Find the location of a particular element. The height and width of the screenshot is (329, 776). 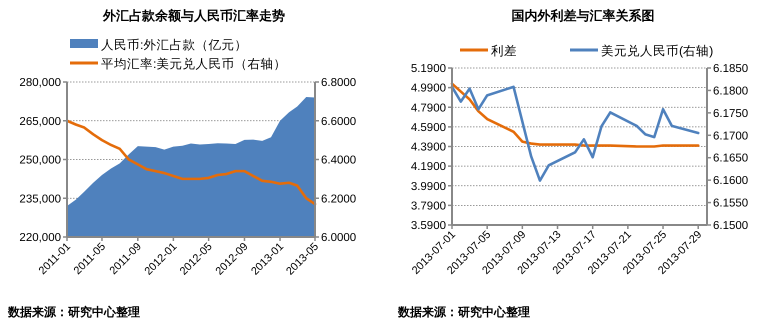

y2-tick-label: 6.1700 is located at coordinates (730, 136).